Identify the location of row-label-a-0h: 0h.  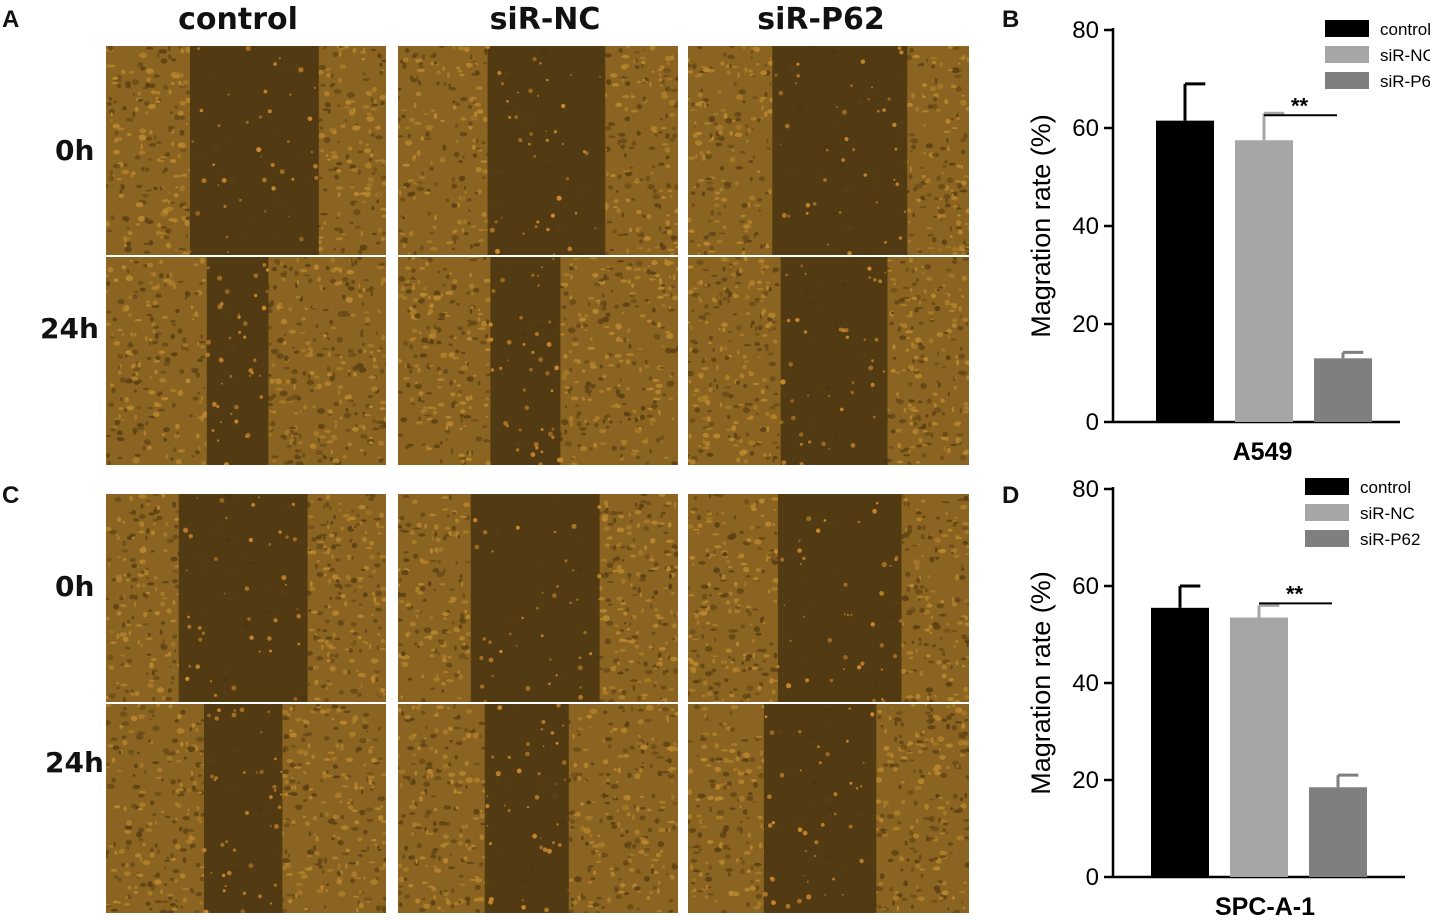
(75, 150).